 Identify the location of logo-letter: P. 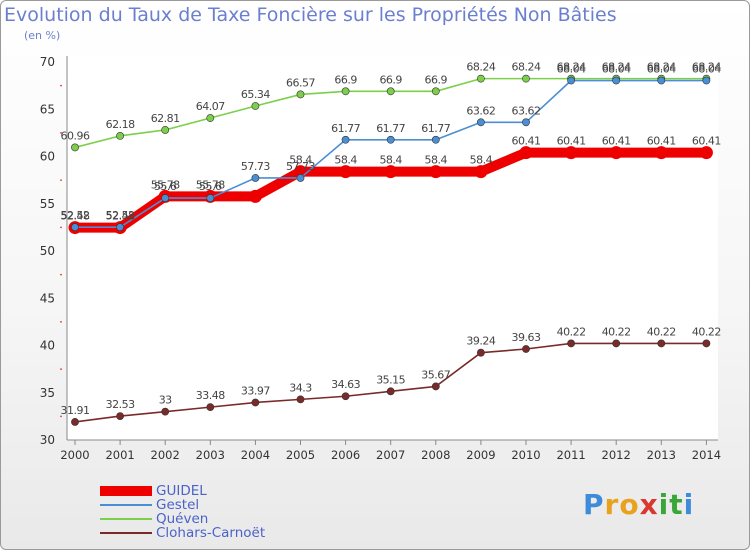
(594, 504).